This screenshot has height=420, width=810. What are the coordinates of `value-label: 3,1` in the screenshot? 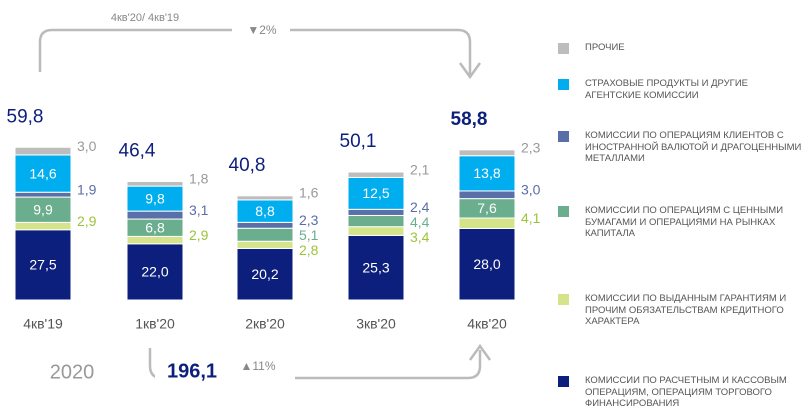 It's located at (199, 210).